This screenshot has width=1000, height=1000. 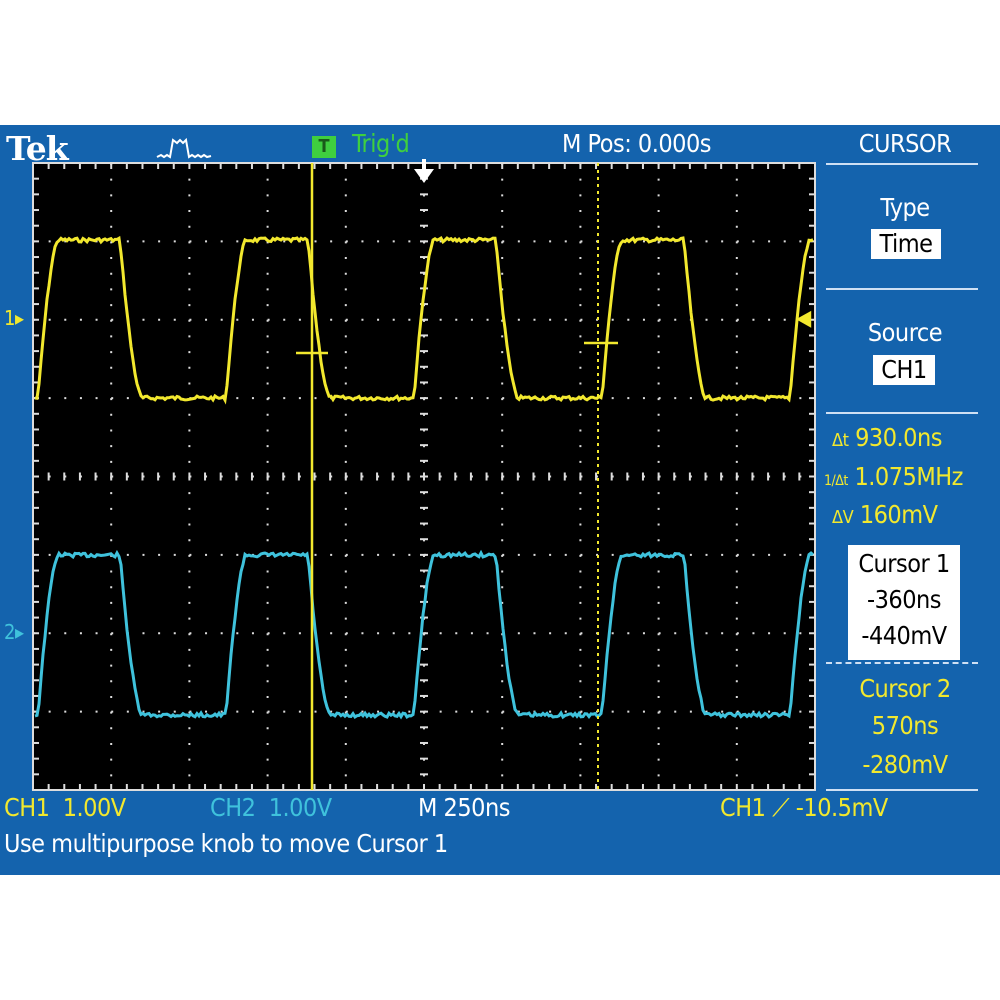 What do you see at coordinates (184, 148) in the screenshot?
I see `acquisition-waveform-icon` at bounding box center [184, 148].